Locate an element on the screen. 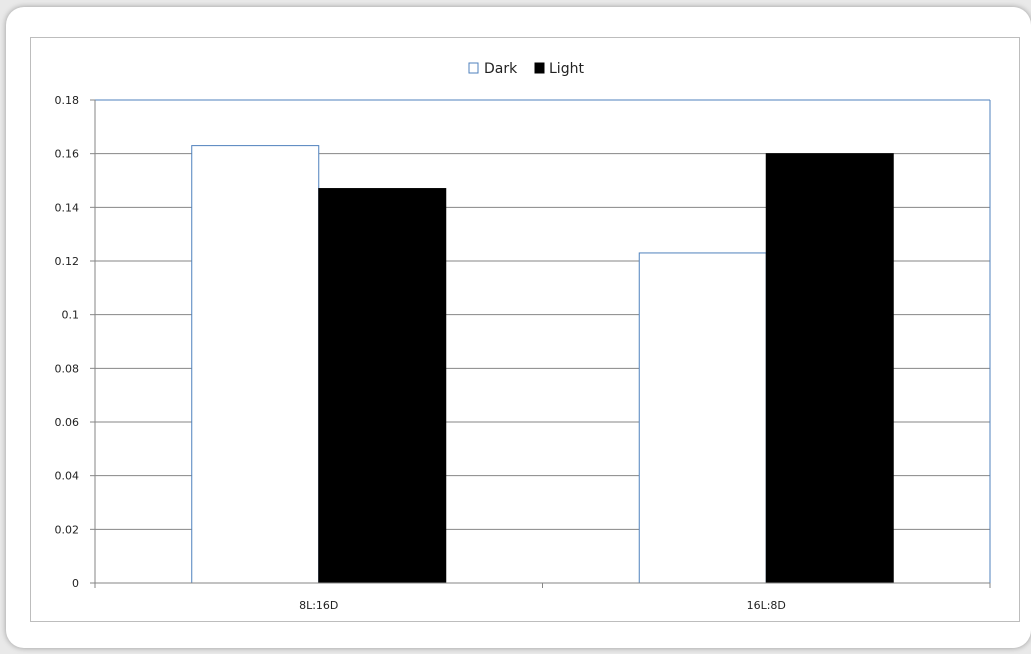 The image size is (1031, 654). x-tick-label: 8L:16D is located at coordinates (318, 605).